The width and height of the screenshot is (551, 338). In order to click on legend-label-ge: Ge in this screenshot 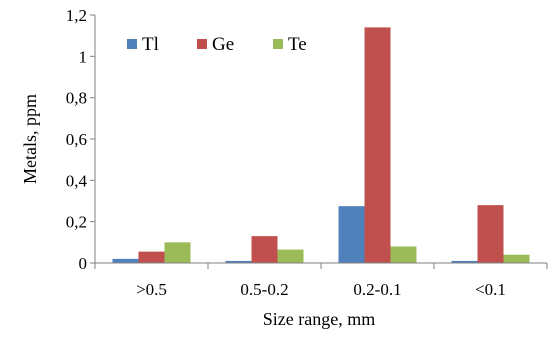, I will do `click(223, 44)`.